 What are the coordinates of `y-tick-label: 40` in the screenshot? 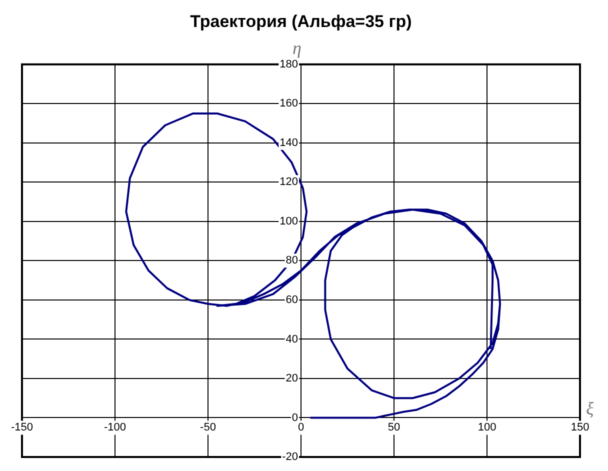 It's located at (292, 339).